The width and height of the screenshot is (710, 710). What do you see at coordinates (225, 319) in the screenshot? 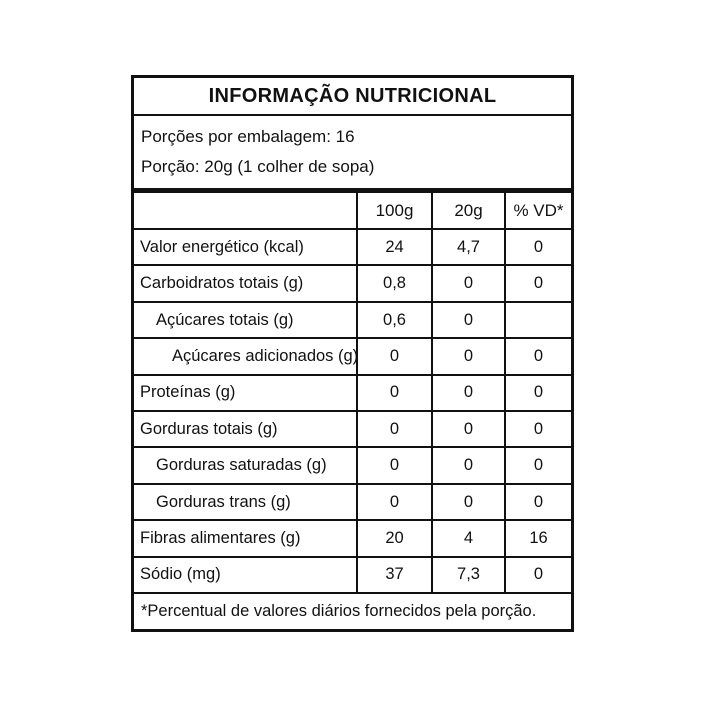
I see `row-label: Açúcares totais (g)` at bounding box center [225, 319].